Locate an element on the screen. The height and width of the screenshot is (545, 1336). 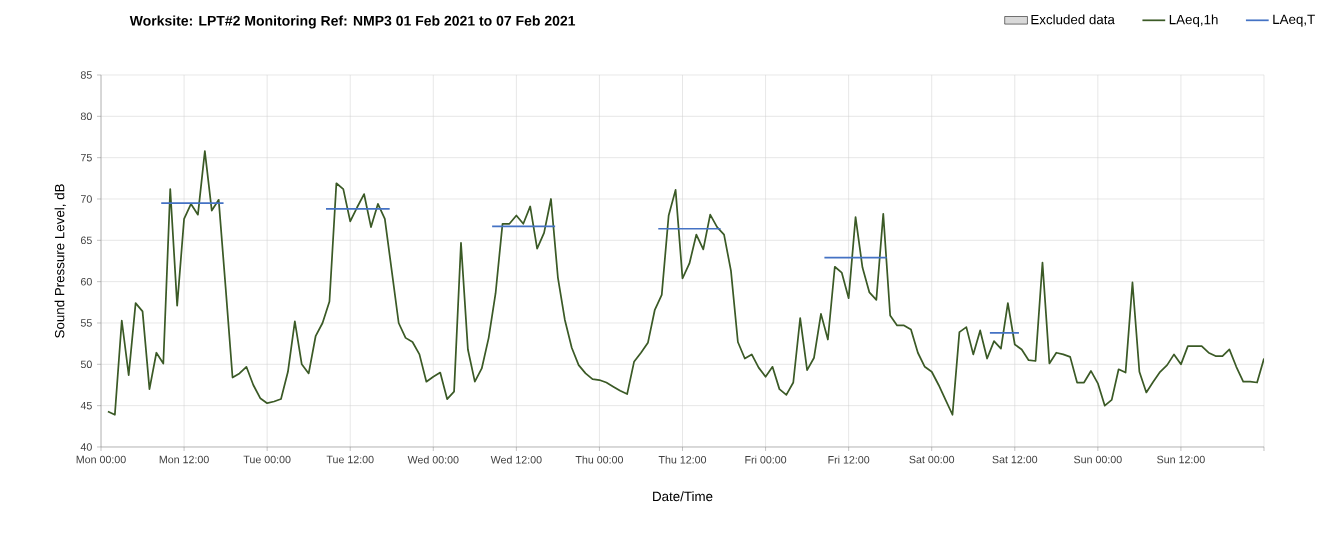
legend-label: LAeq,T is located at coordinates (1294, 20).